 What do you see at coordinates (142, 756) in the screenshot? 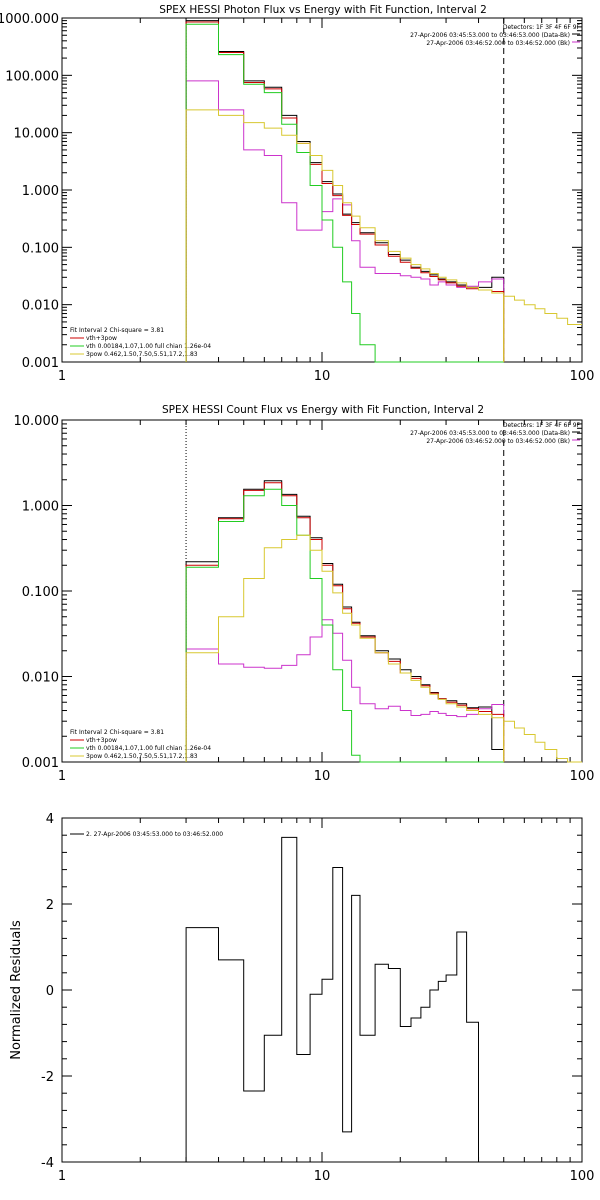
I see `panel-2-legend-3pow: 3pow 0.462,1.50,7.50,5.51,17.2,1.83` at bounding box center [142, 756].